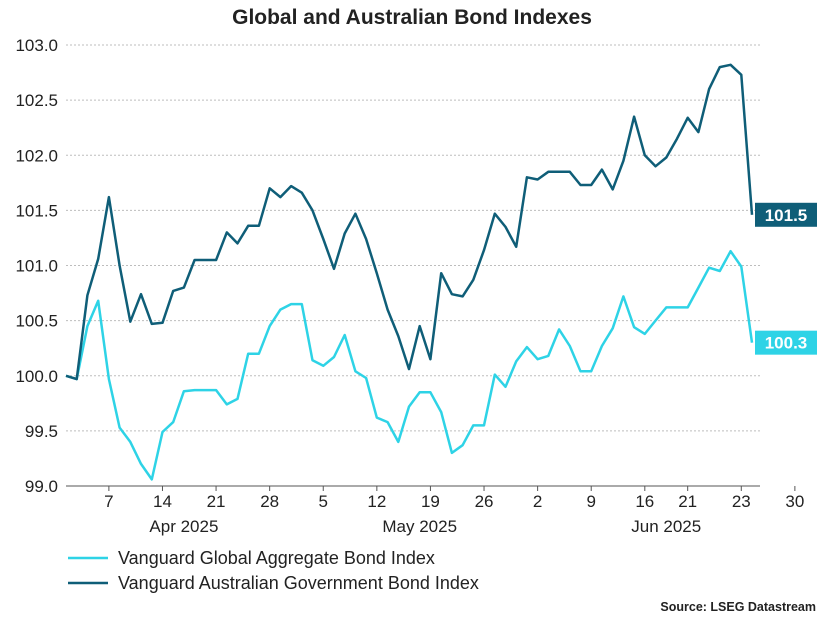  I want to click on x-tick-label: 12, so click(376, 501).